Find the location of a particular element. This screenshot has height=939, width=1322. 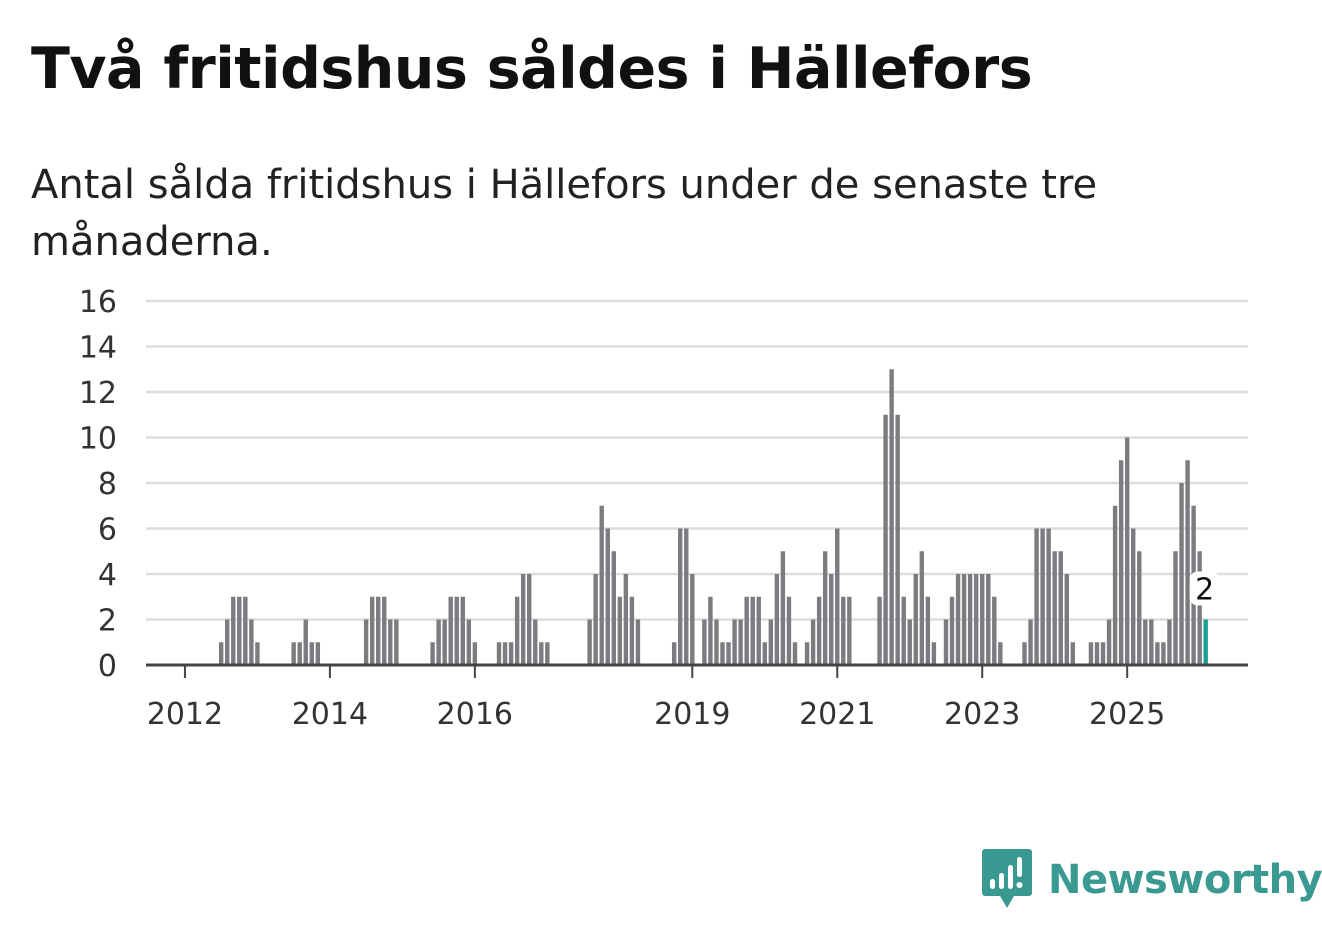

x-tick-label: 2014 is located at coordinates (330, 714).